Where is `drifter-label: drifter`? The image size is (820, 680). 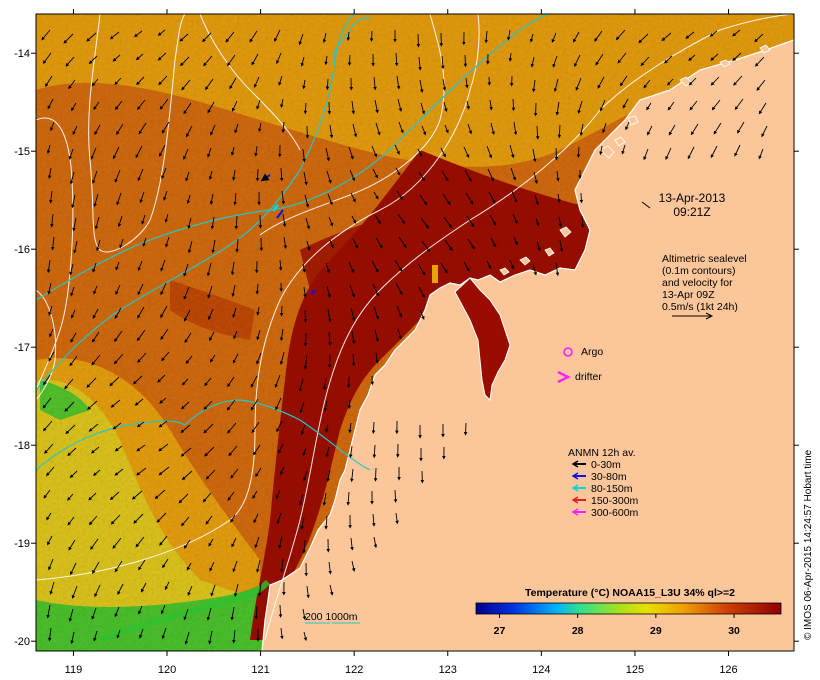 drifter-label: drifter is located at coordinates (588, 377).